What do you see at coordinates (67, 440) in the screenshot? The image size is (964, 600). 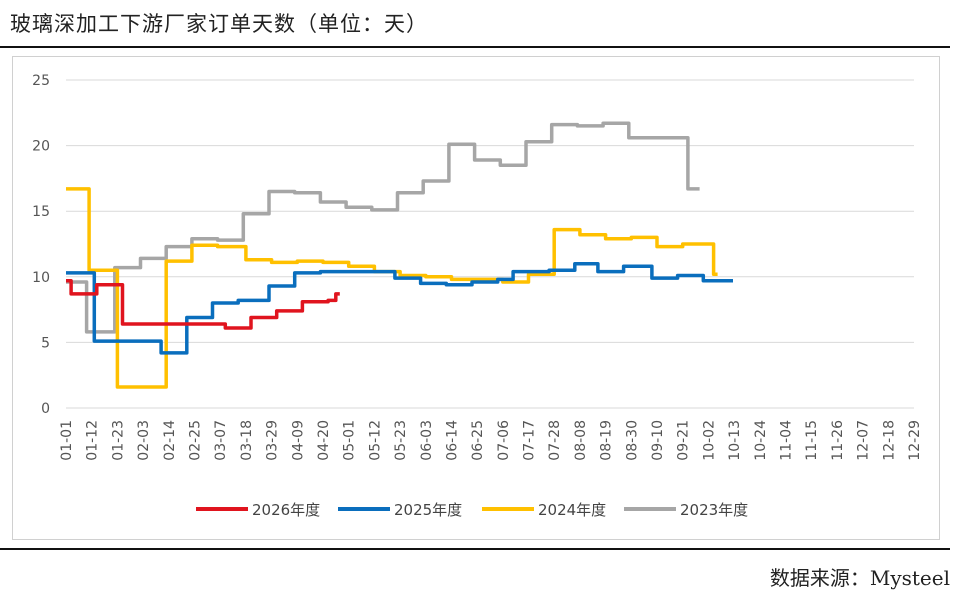 I see `x-tick-label: 01-01` at bounding box center [67, 440].